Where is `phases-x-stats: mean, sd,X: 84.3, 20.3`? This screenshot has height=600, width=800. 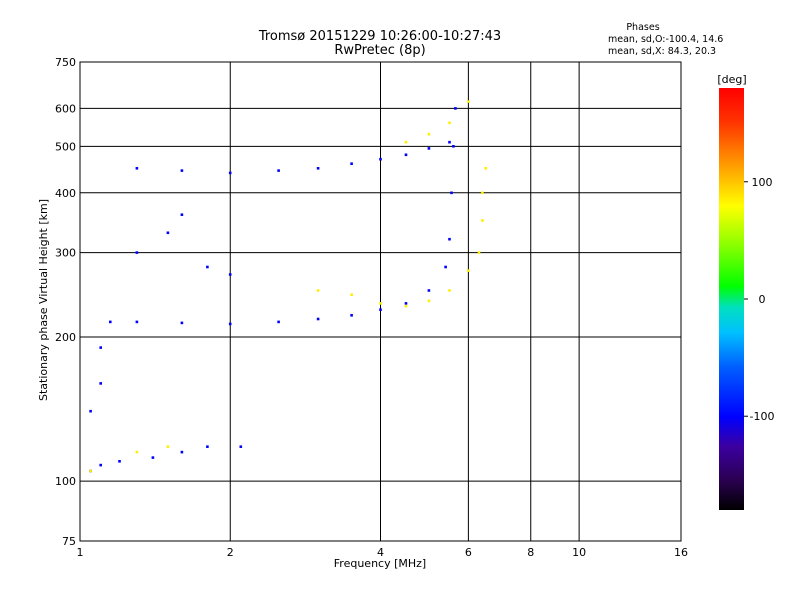
phases-x-stats: mean, sd,X: 84.3, 20.3 is located at coordinates (662, 51).